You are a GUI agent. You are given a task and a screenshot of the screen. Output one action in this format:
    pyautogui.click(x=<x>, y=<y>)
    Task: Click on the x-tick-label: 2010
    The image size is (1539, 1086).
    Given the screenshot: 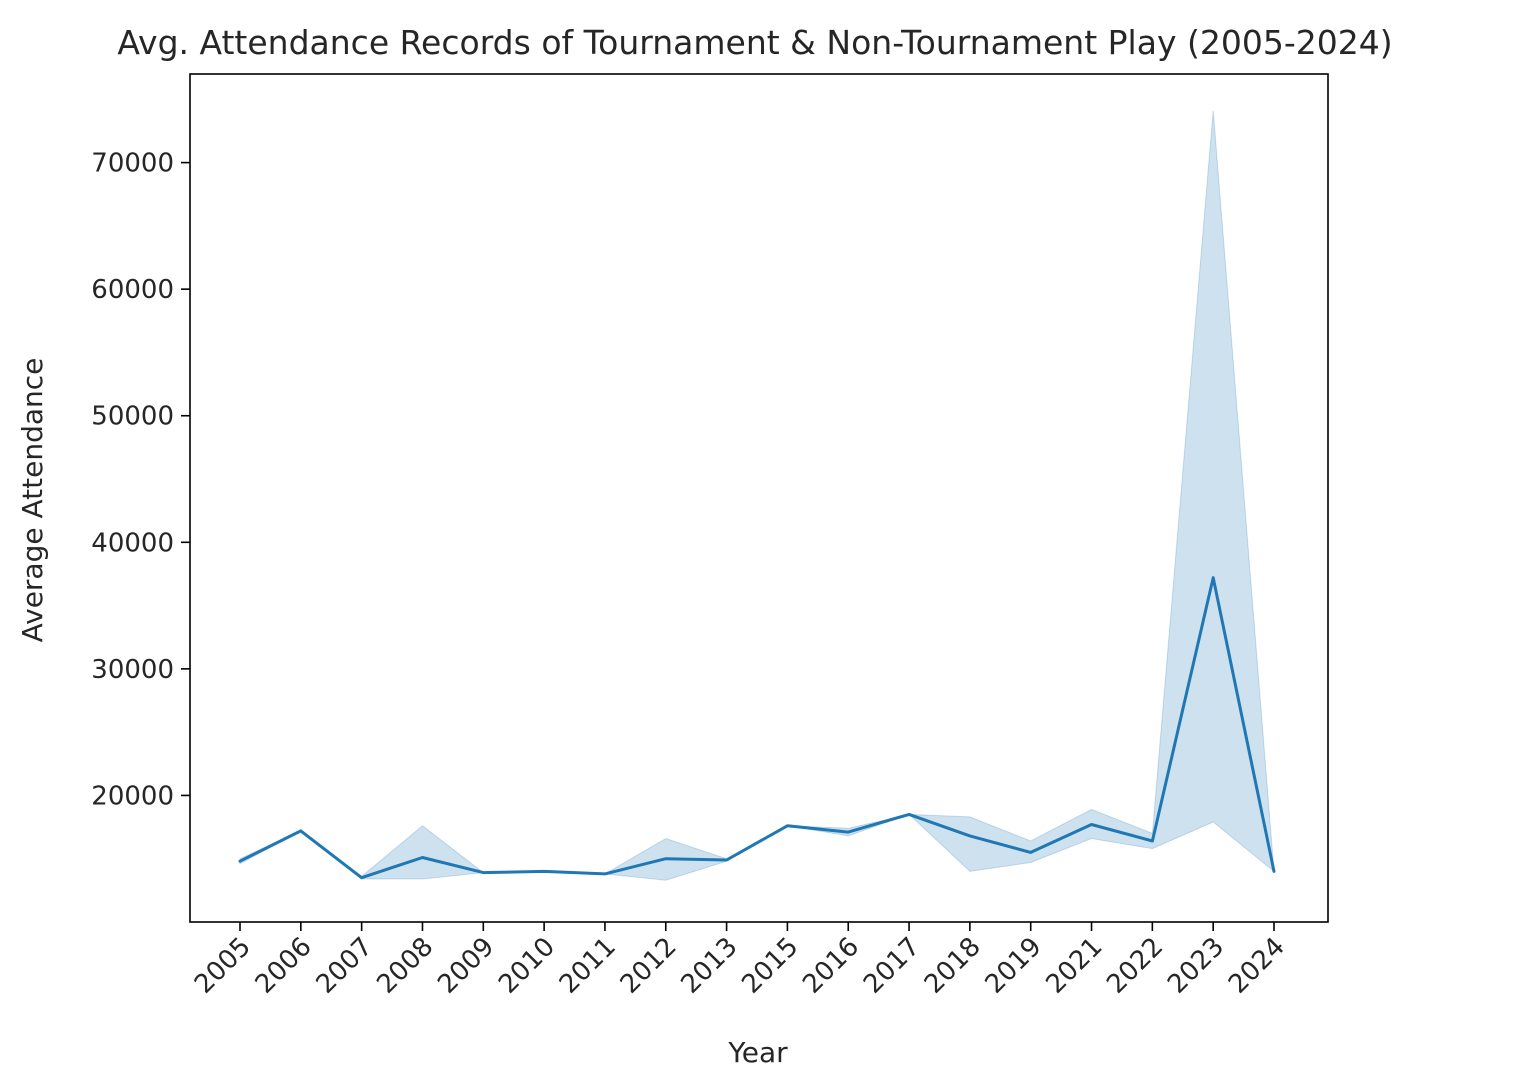 What is the action you would take?
    pyautogui.click(x=527, y=966)
    